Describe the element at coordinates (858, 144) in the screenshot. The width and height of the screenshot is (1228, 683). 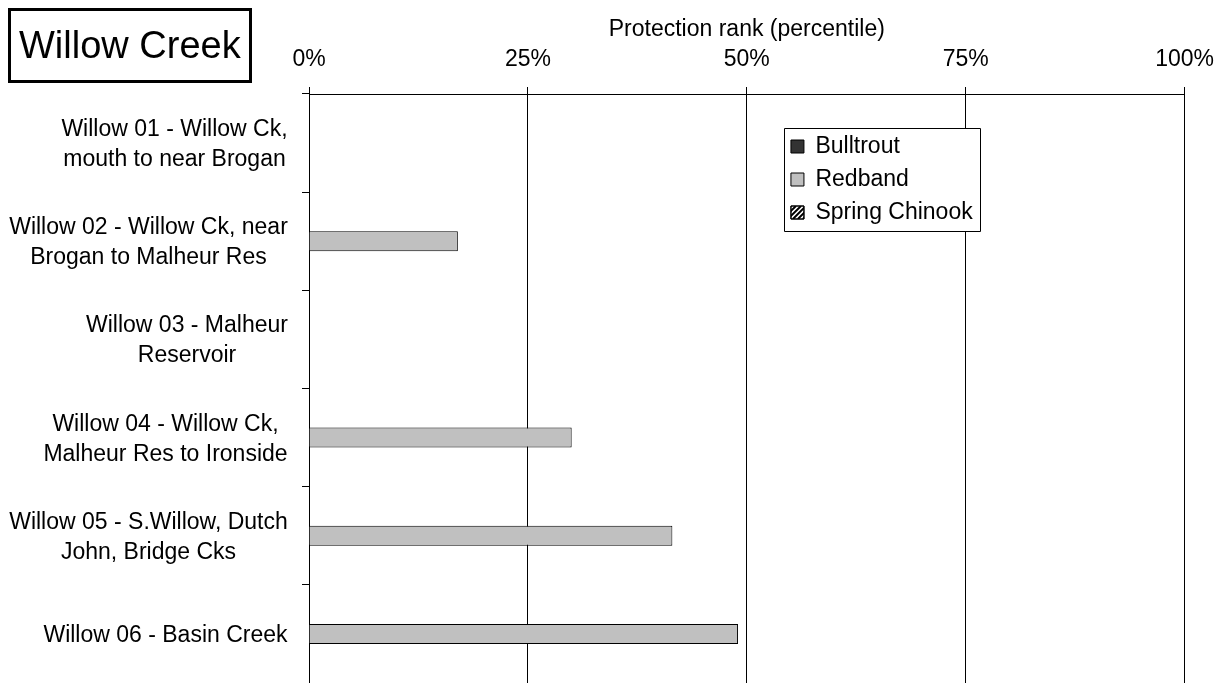
I see `legend-label: Bulltrout` at that location.